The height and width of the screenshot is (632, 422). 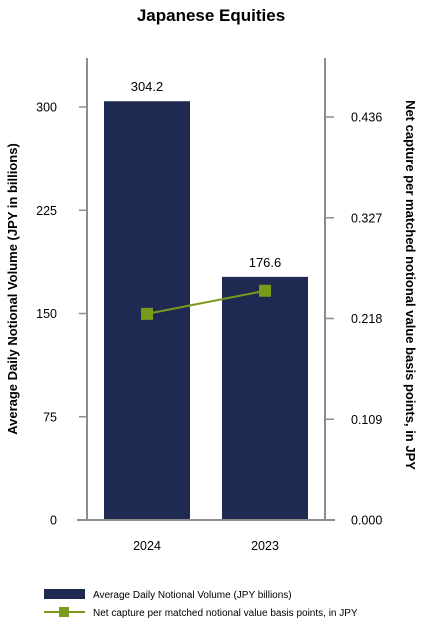 I want to click on y-tick-label: 150, so click(x=46, y=314).